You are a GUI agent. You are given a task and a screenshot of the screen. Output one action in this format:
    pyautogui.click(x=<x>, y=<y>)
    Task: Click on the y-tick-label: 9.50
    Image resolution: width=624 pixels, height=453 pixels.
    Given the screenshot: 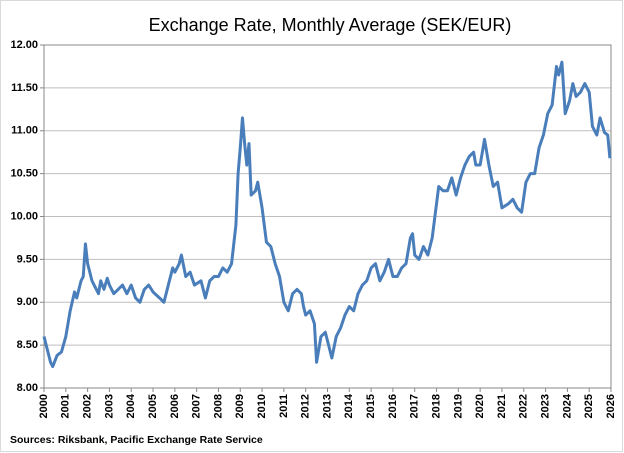 What is the action you would take?
    pyautogui.click(x=27, y=259)
    